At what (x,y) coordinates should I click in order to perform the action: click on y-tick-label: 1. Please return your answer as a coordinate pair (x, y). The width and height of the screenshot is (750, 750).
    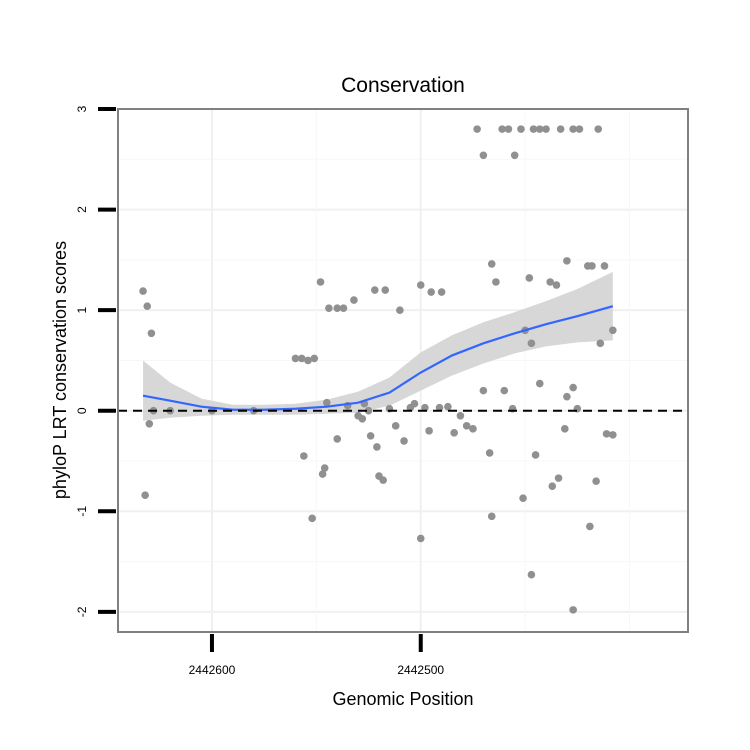
    Looking at the image, I should click on (82, 309).